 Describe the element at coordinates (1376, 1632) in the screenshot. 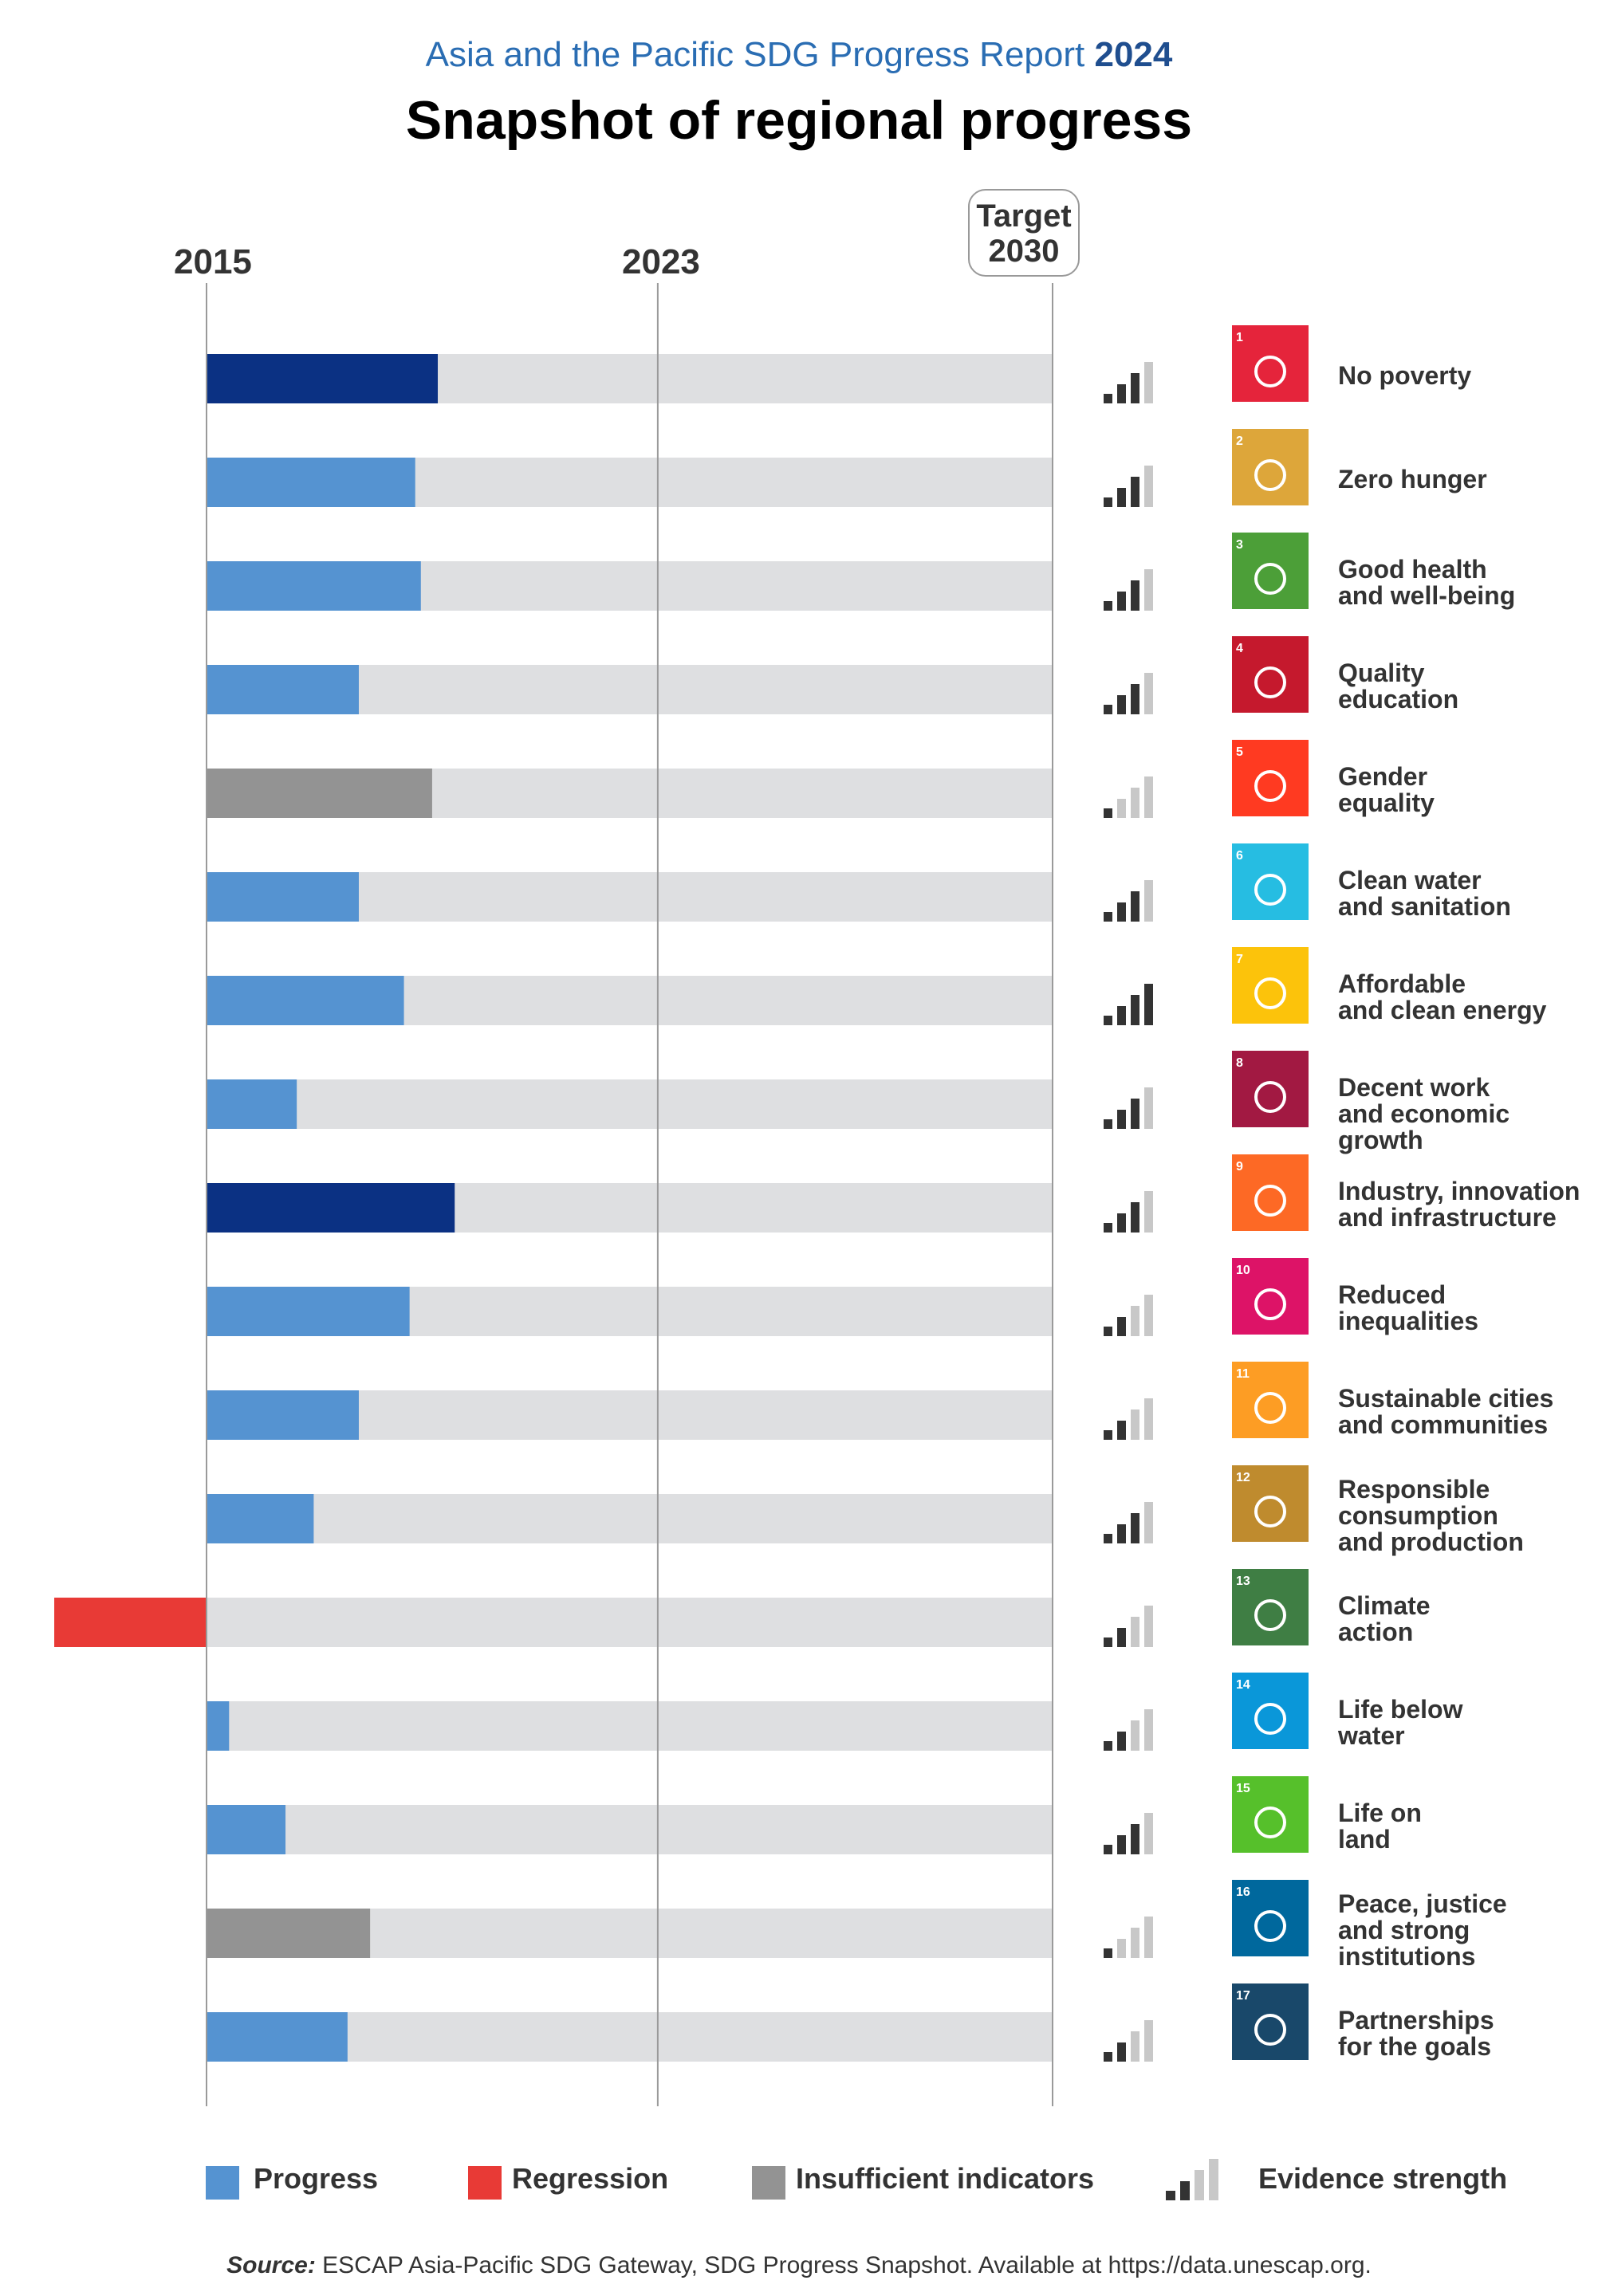

I see `goal-label-line: action` at that location.